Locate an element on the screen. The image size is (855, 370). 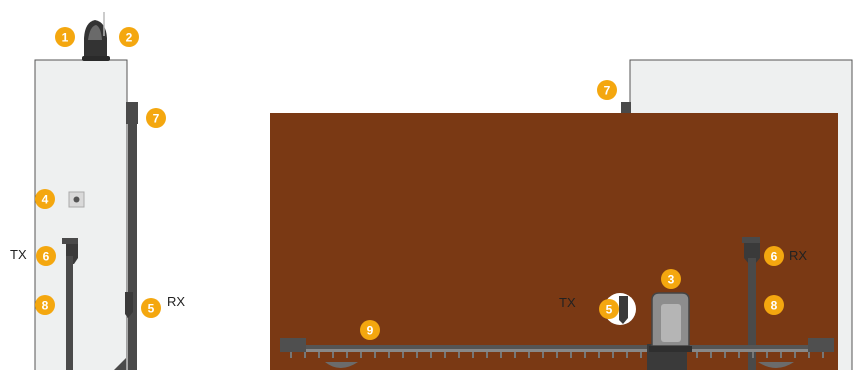
badge-number: 1 is located at coordinates (65, 38).